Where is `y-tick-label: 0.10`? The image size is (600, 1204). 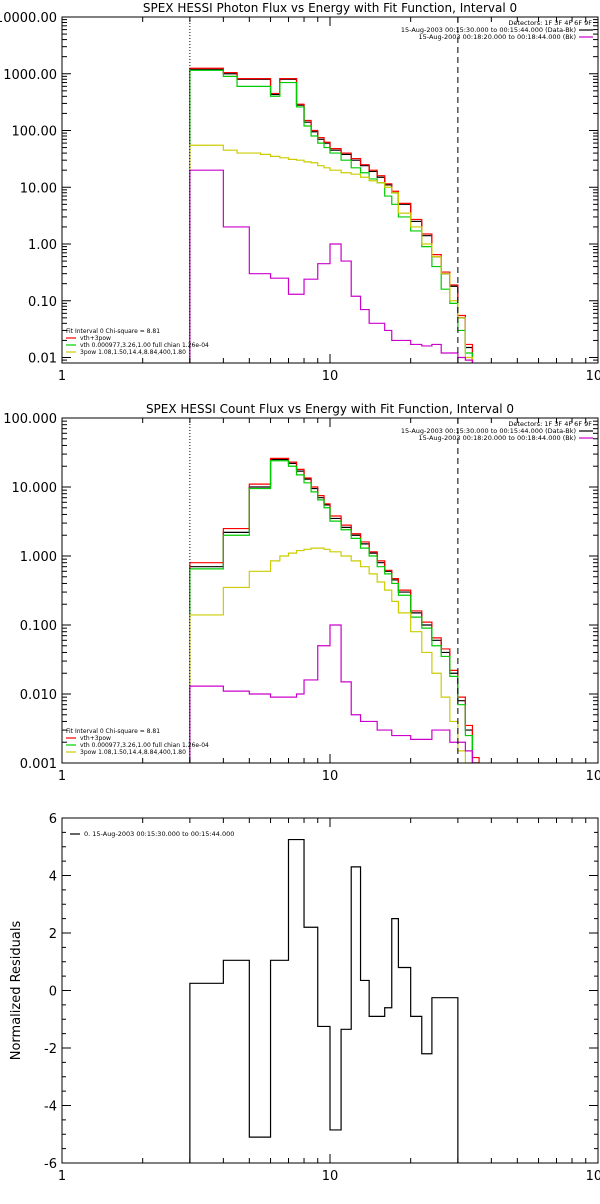
y-tick-label: 0.10 is located at coordinates (42, 302).